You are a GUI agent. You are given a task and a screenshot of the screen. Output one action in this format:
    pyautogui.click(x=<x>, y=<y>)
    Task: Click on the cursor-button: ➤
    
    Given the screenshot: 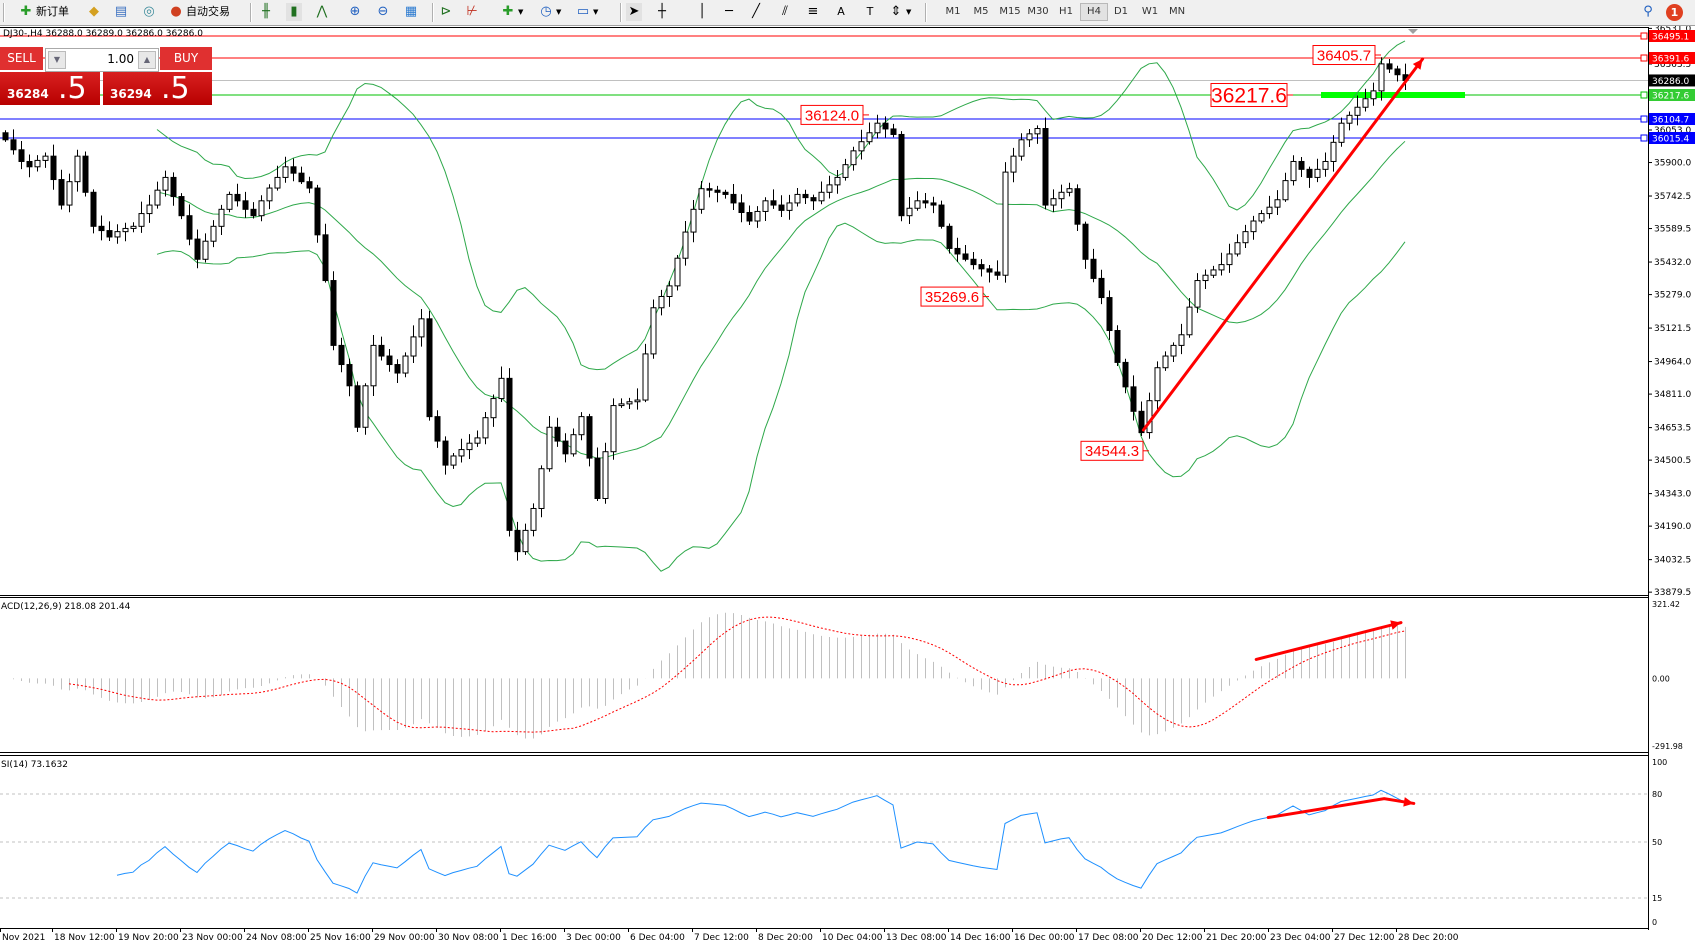 What is the action you would take?
    pyautogui.click(x=634, y=12)
    